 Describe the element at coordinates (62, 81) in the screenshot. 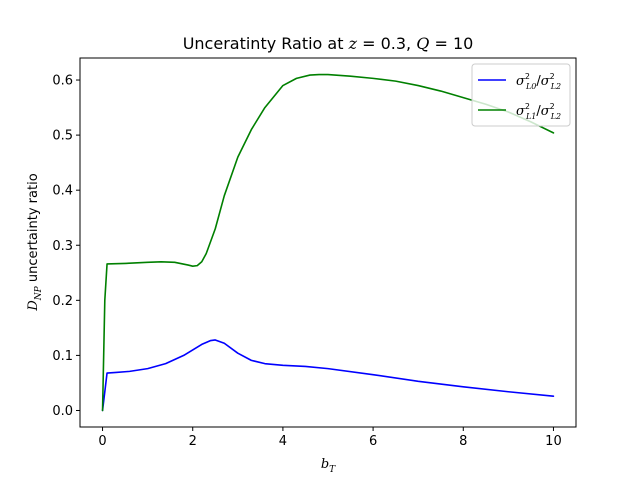

I see `y-tick-label: 0.6` at that location.